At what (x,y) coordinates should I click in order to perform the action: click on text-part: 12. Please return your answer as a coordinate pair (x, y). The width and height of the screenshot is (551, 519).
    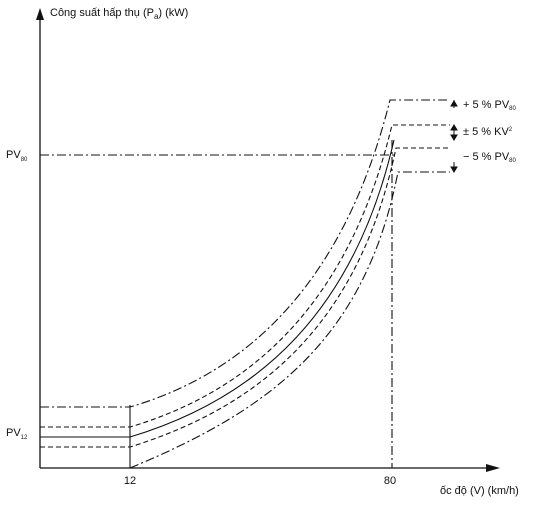
    Looking at the image, I should click on (24, 438).